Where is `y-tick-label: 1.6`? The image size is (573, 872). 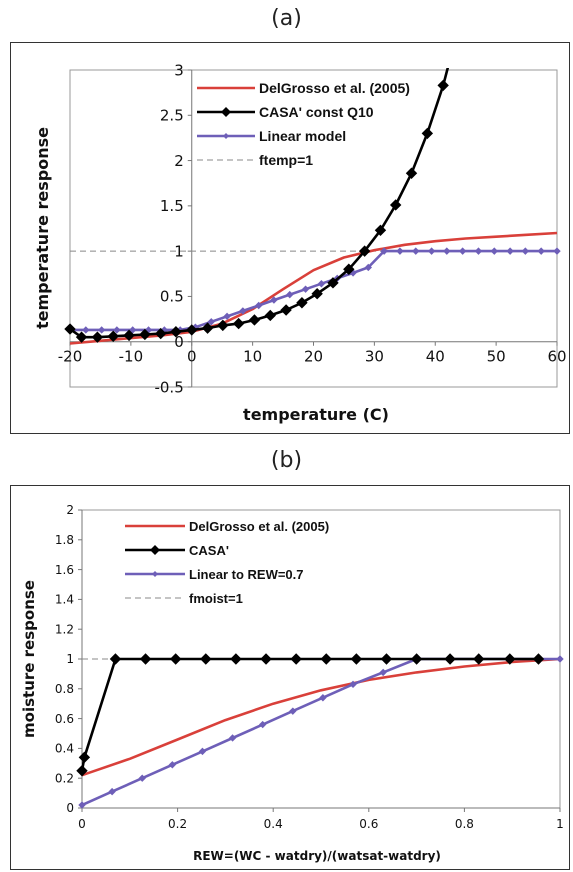 y-tick-label: 1.6 is located at coordinates (64, 570).